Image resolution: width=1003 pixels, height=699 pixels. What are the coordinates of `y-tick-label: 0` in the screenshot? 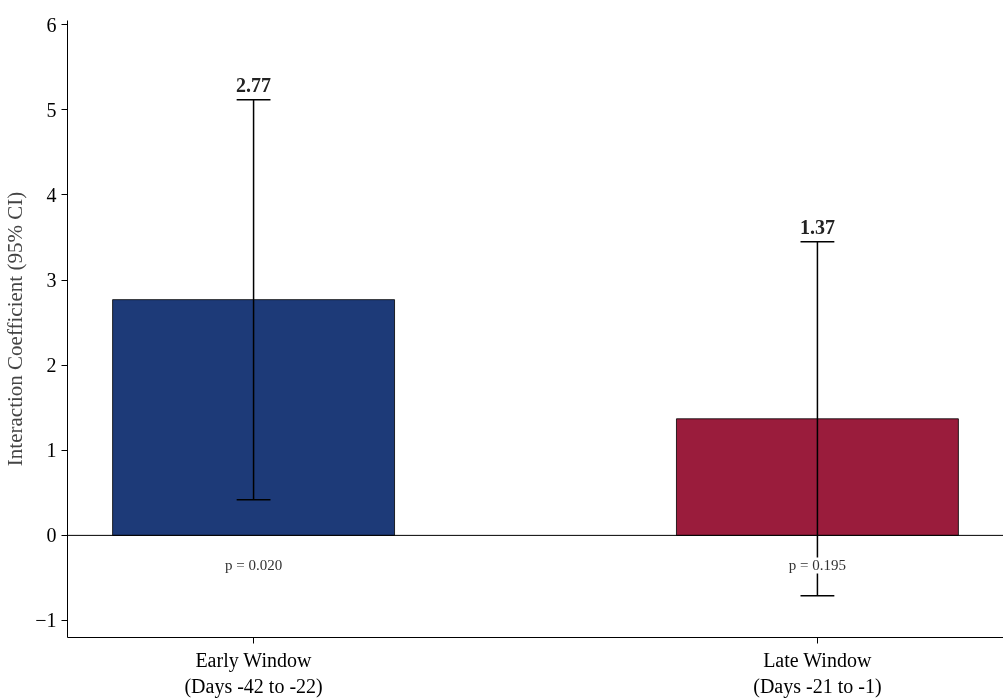 It's located at (51, 535).